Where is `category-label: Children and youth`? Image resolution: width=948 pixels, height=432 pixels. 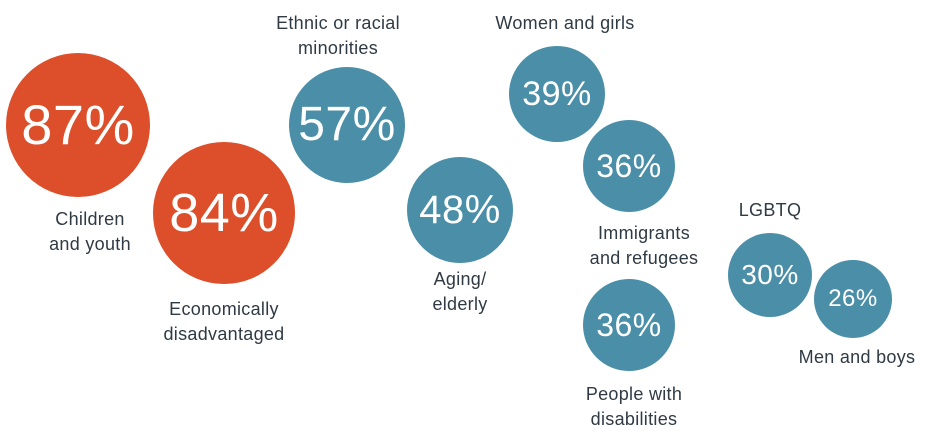
category-label: Children and youth is located at coordinates (90, 231).